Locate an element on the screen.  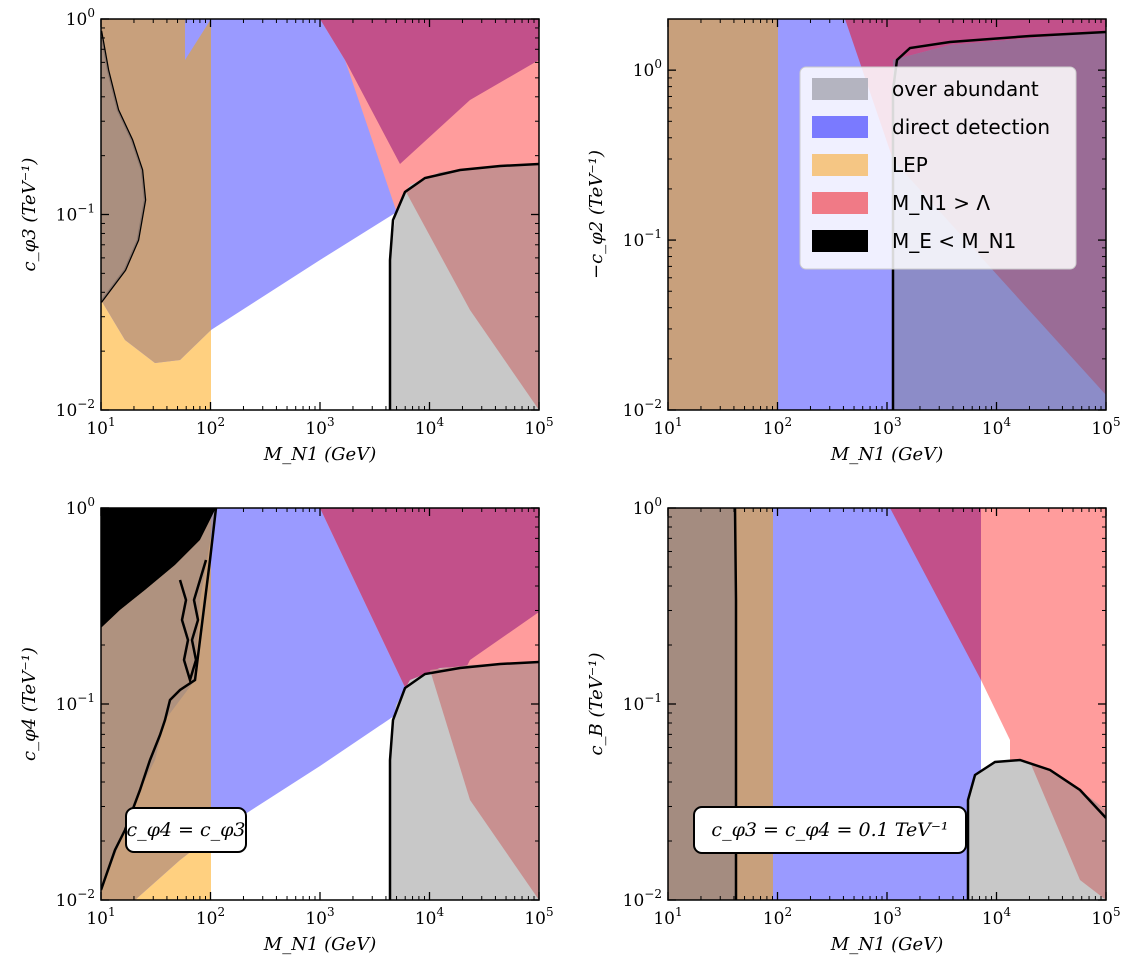
bl-annotation-text: c_φ4 = c_φ3 is located at coordinates (185, 830).